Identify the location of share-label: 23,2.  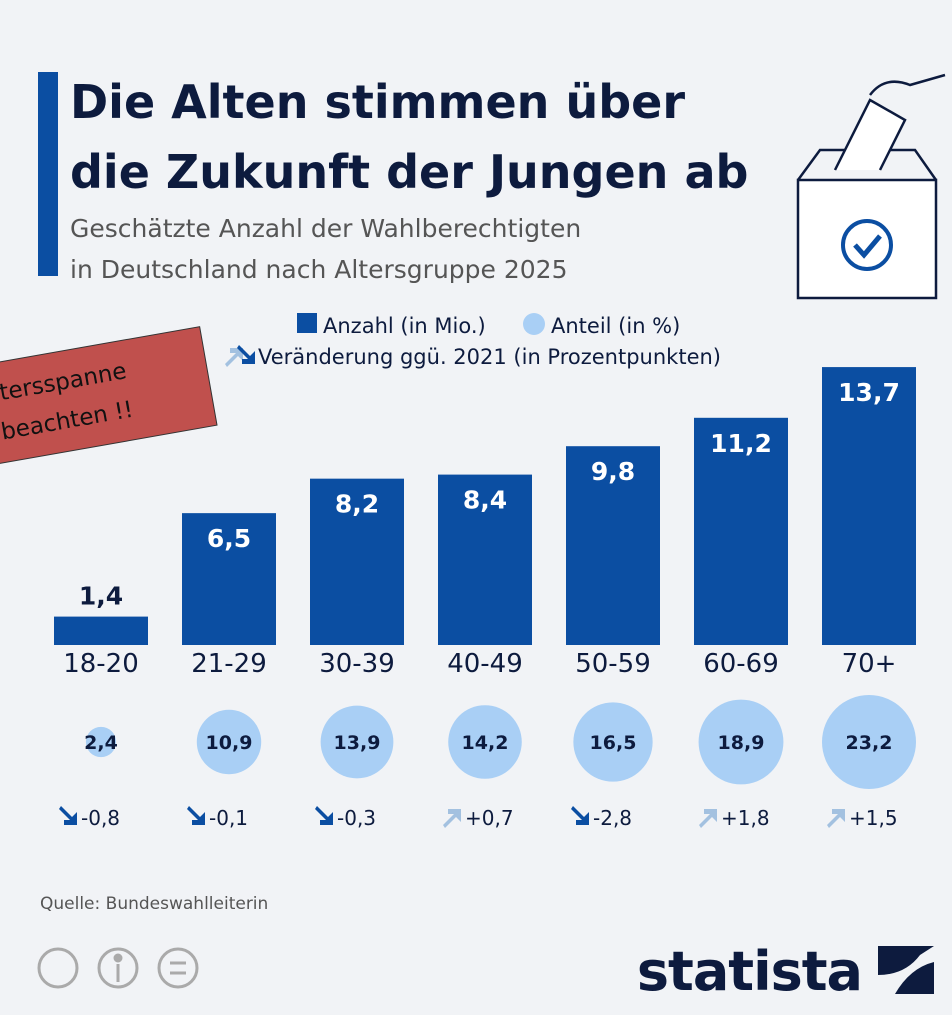
(869, 743).